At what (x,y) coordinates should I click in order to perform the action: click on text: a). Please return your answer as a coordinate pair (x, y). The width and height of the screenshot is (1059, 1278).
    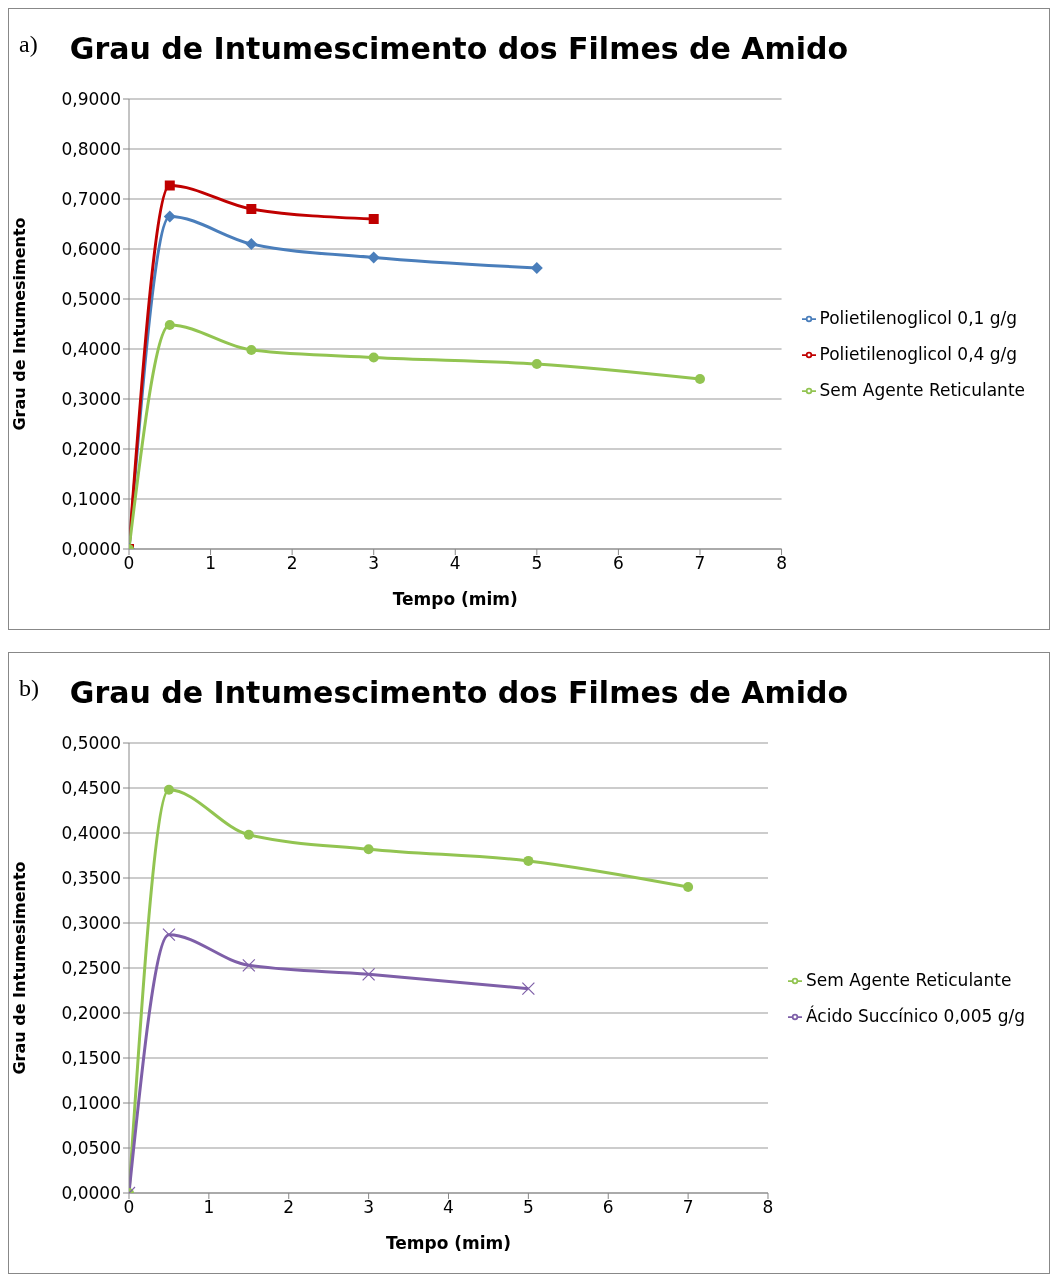
    Looking at the image, I should click on (28, 44).